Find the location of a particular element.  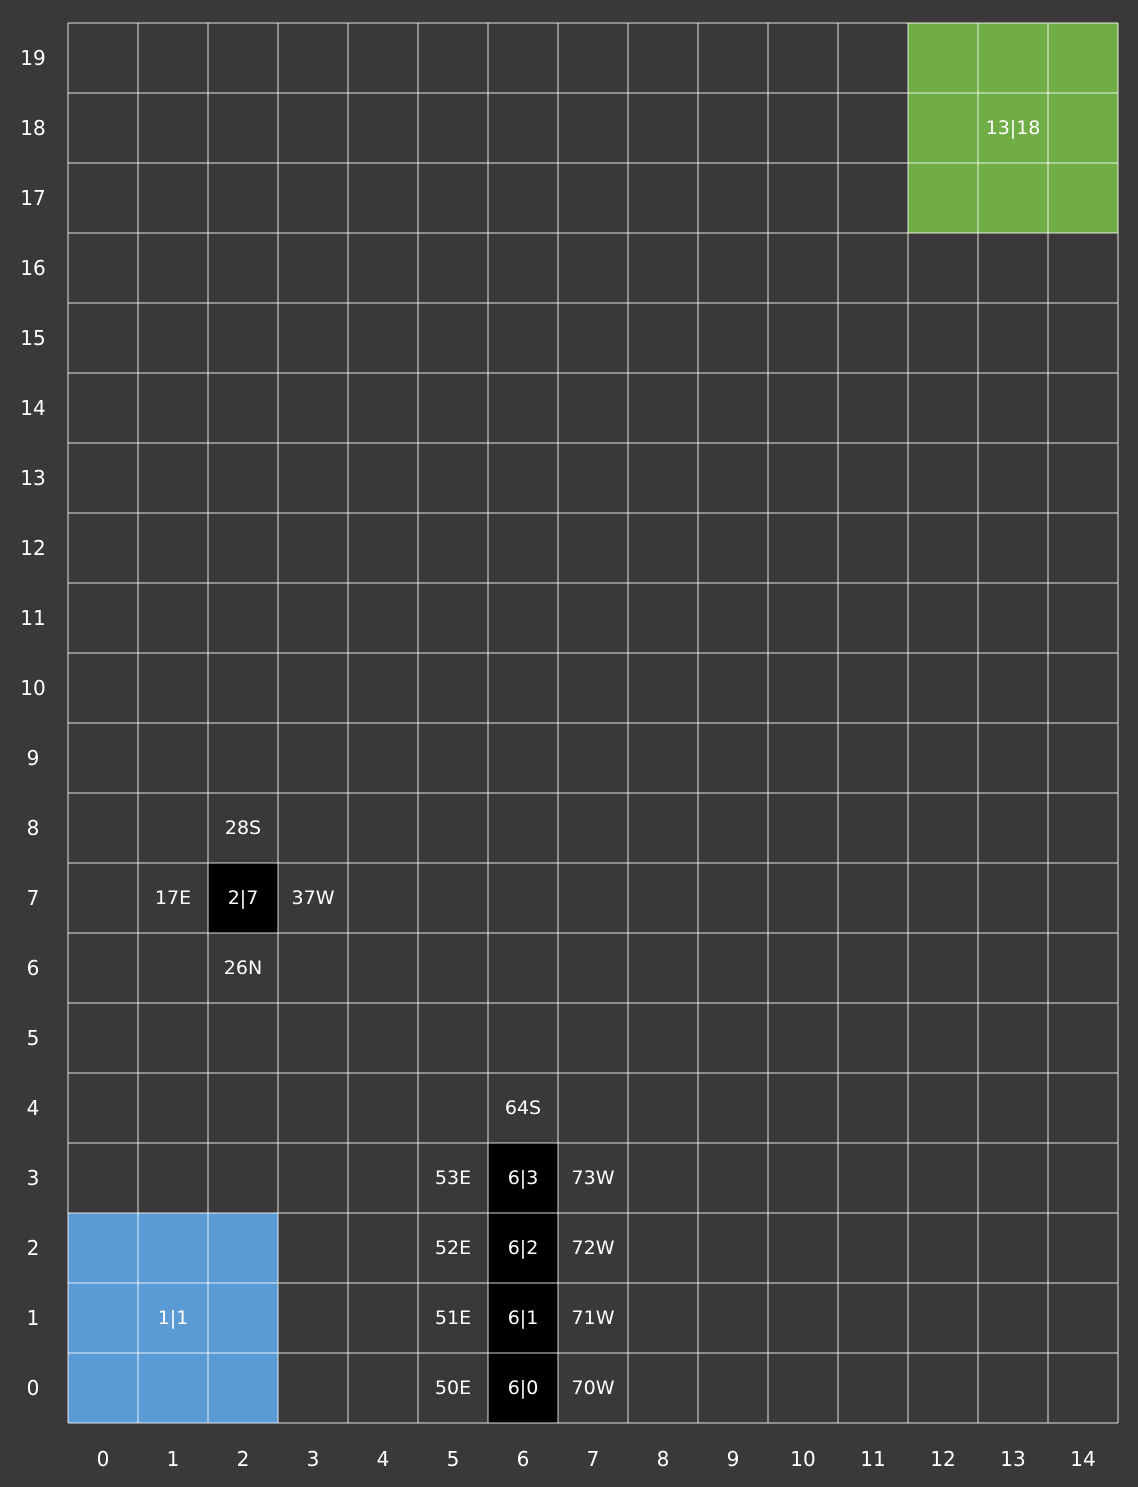

x-axis-tick-label: 13 is located at coordinates (1012, 1459).